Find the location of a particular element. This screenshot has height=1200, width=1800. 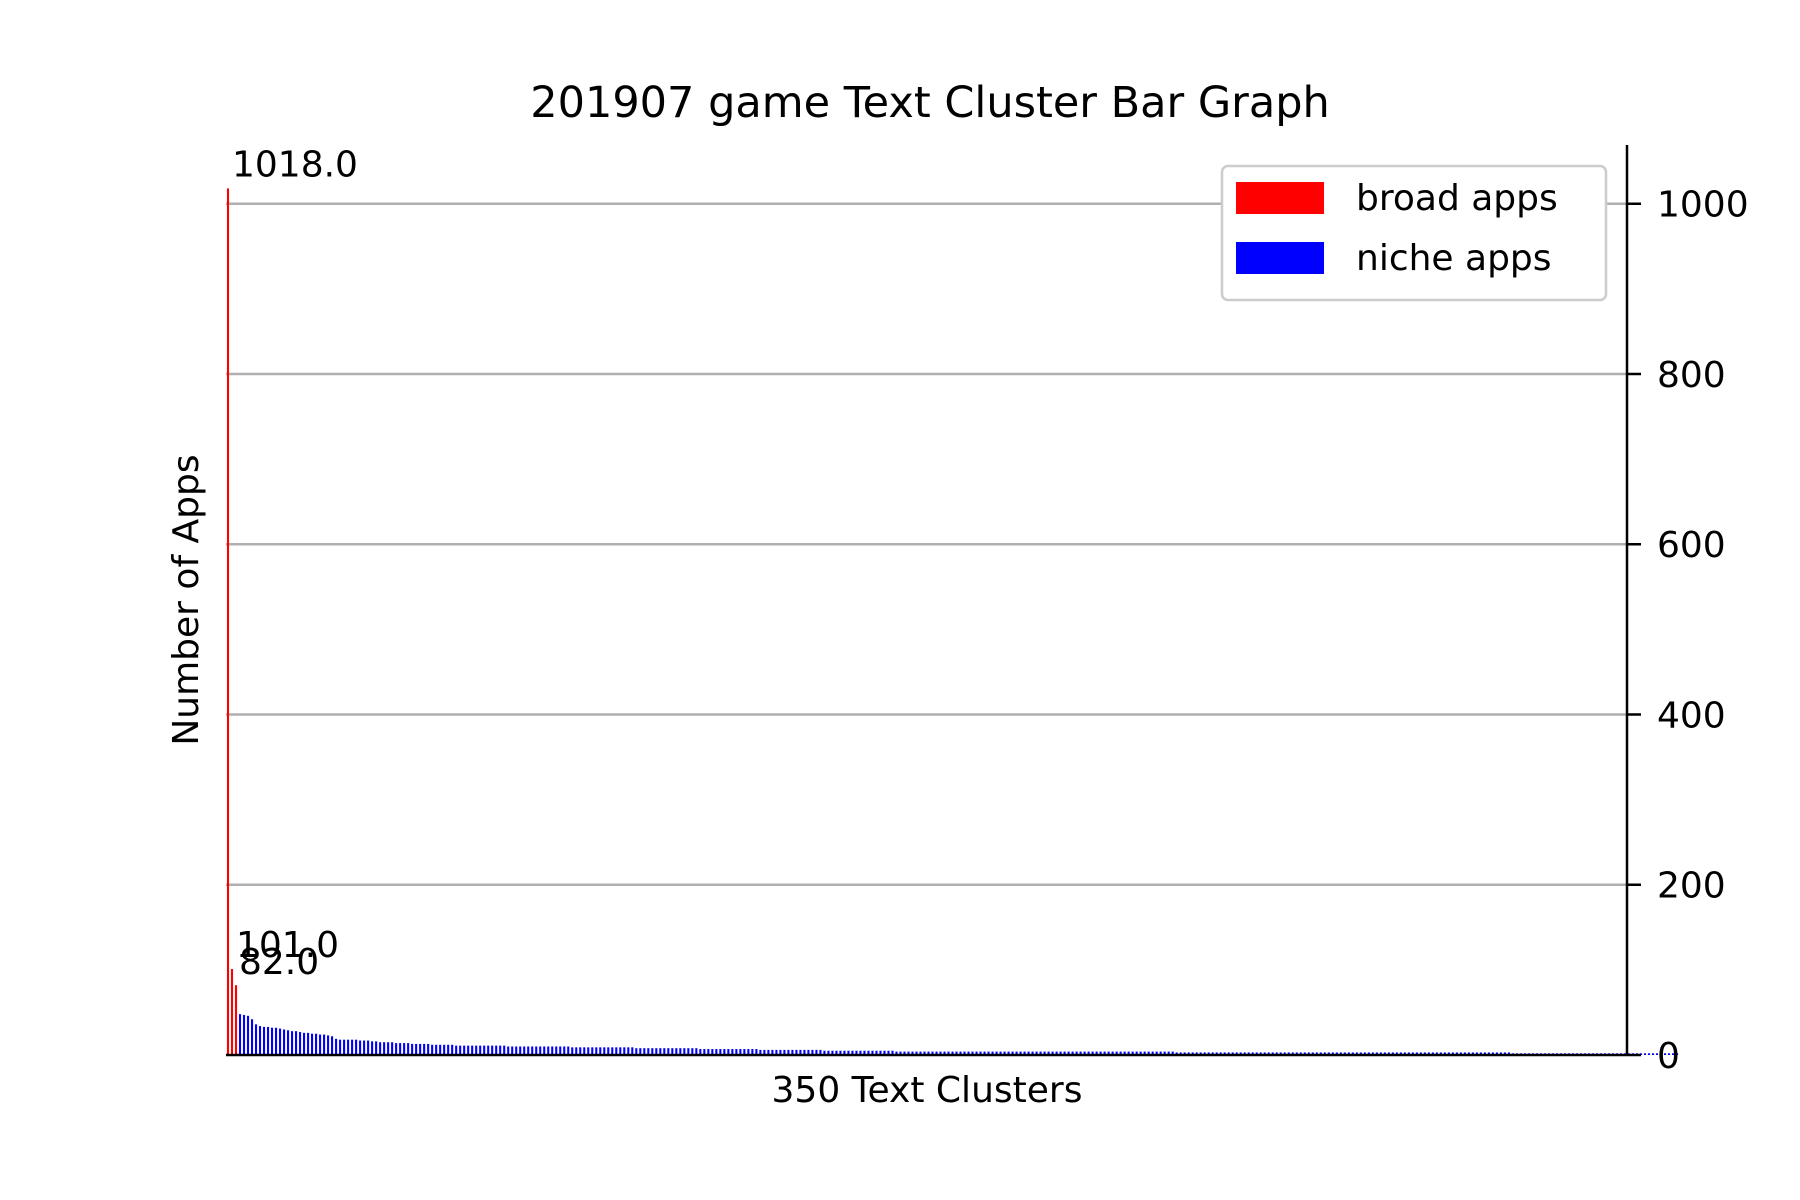

legend-label: niche apps is located at coordinates (1454, 258).